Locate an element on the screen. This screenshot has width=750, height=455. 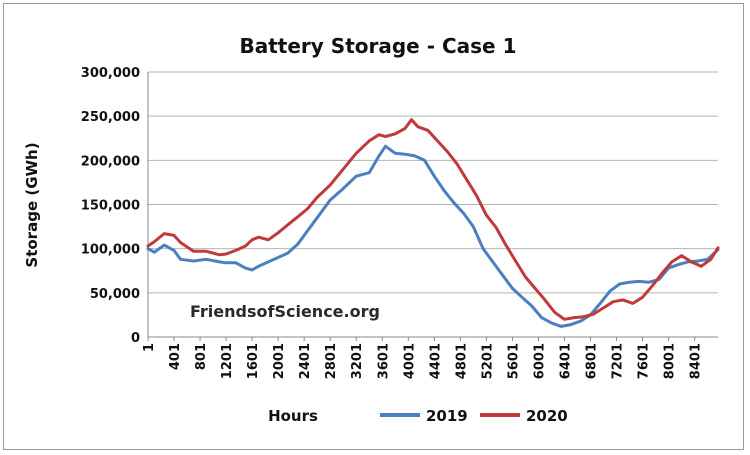
x-tick-label: 801 is located at coordinates (201, 356).